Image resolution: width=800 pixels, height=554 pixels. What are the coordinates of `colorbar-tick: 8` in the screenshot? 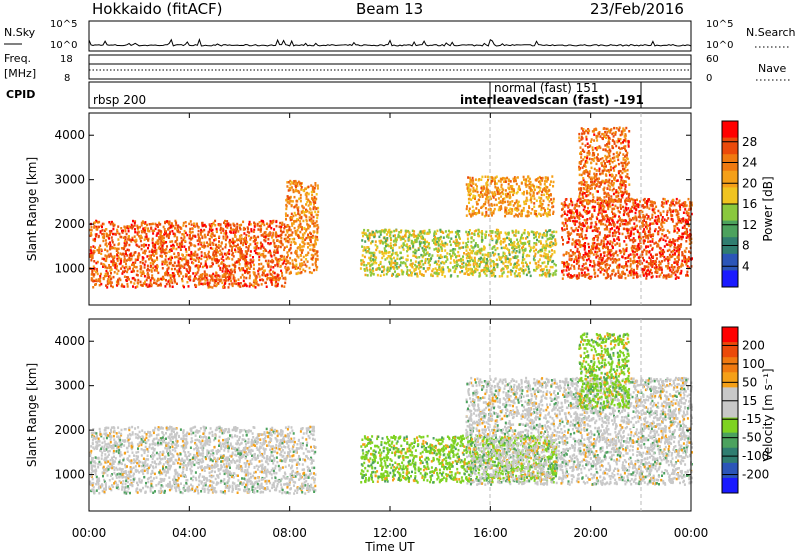 It's located at (746, 246).